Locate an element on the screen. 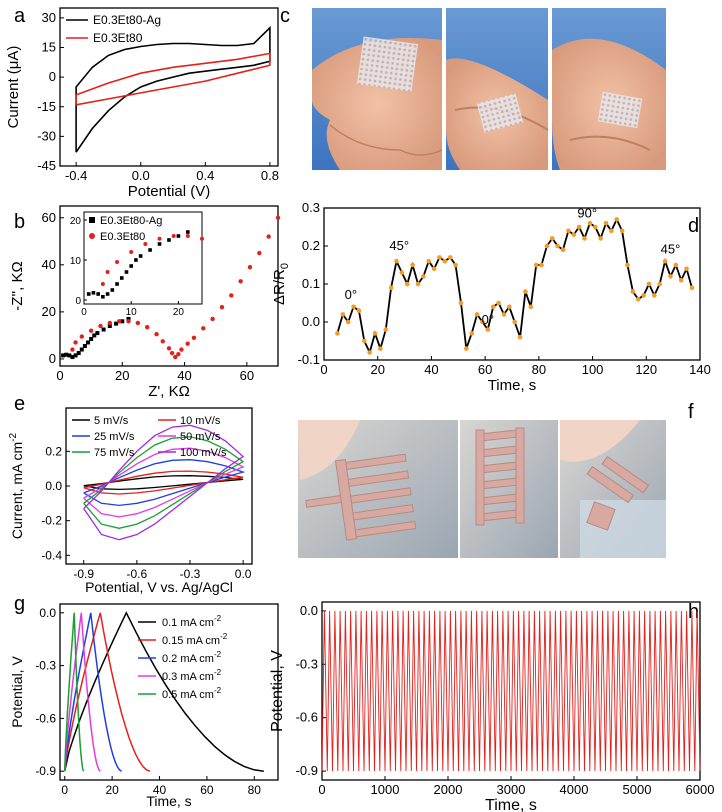 The height and width of the screenshot is (812, 722). y-tick-label: 40 is located at coordinates (49, 264).